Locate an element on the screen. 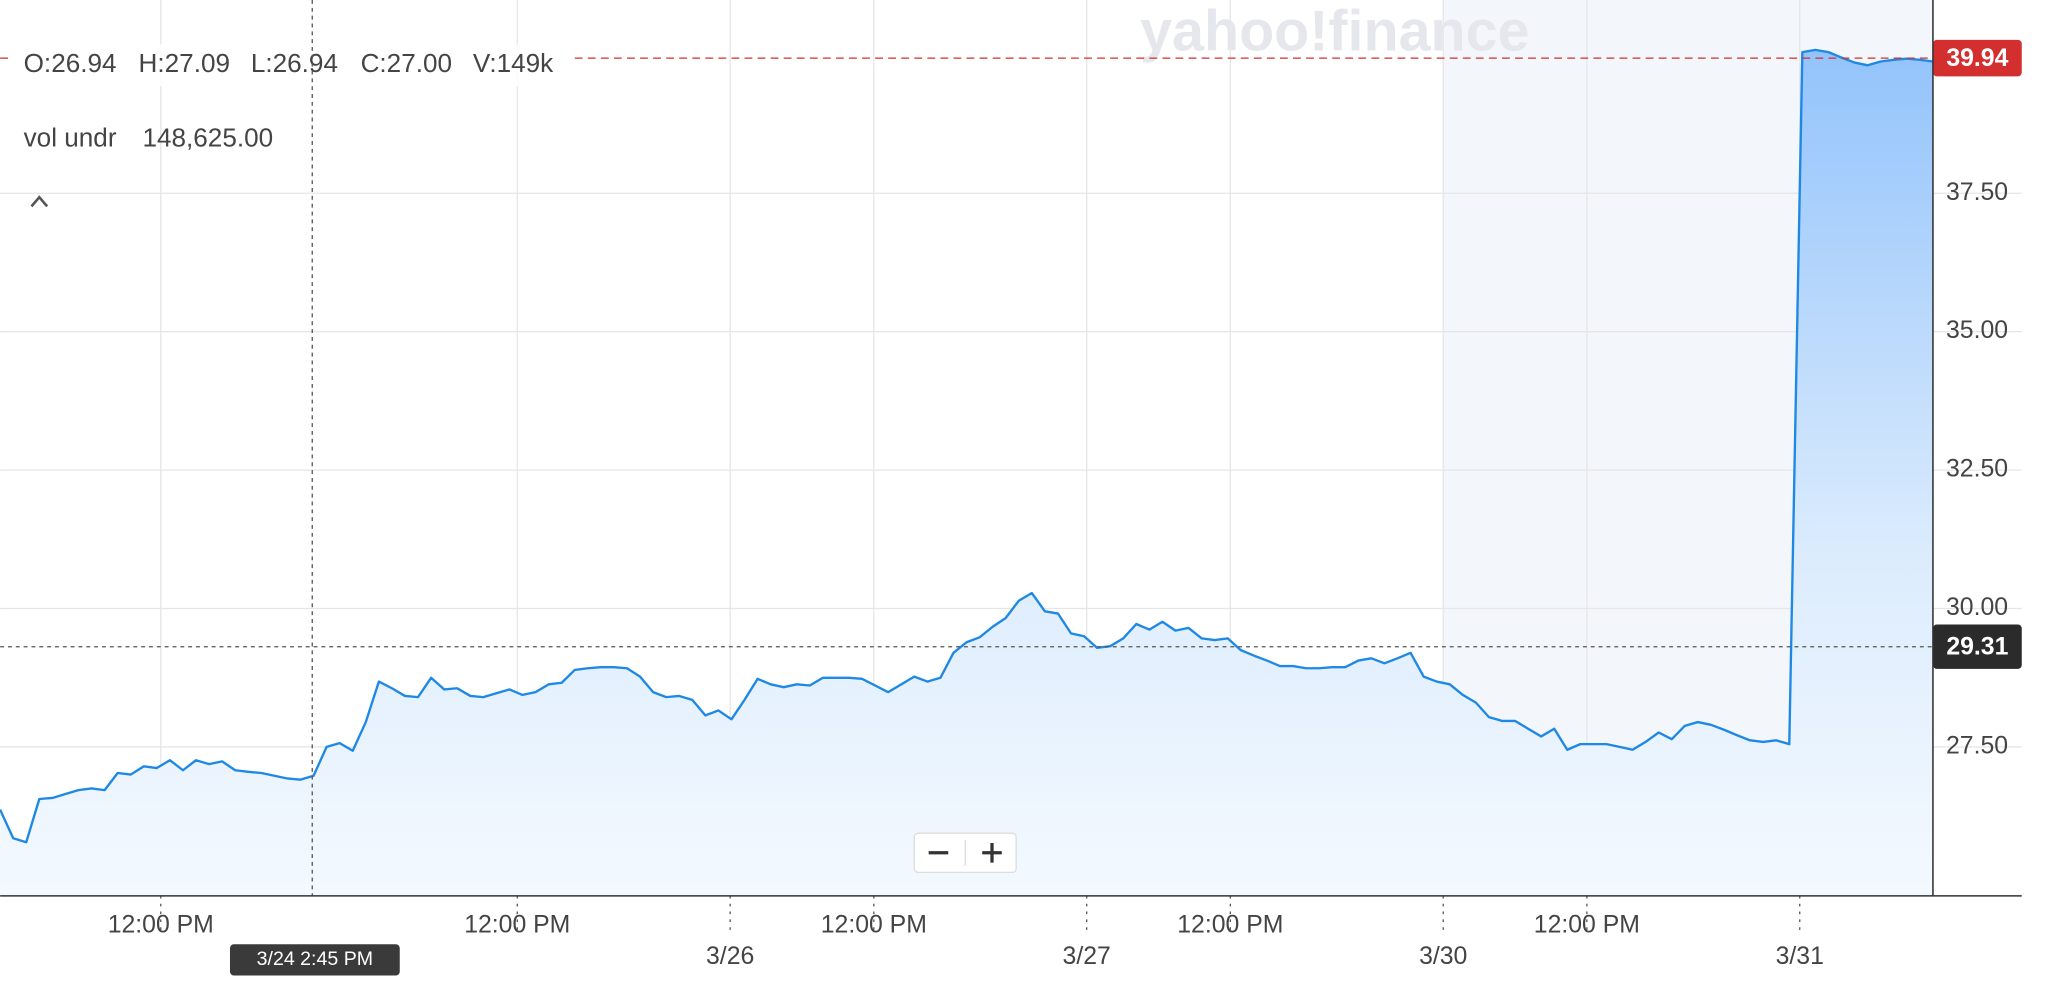 The height and width of the screenshot is (986, 2048). crosshair-x-label: 3/24 2:45 PM is located at coordinates (315, 959).